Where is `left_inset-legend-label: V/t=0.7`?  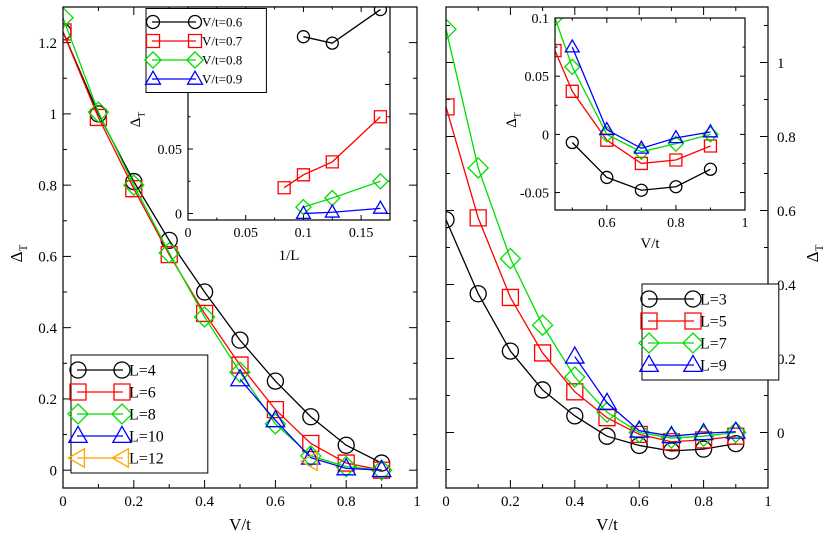 left_inset-legend-label: V/t=0.7 is located at coordinates (222, 41).